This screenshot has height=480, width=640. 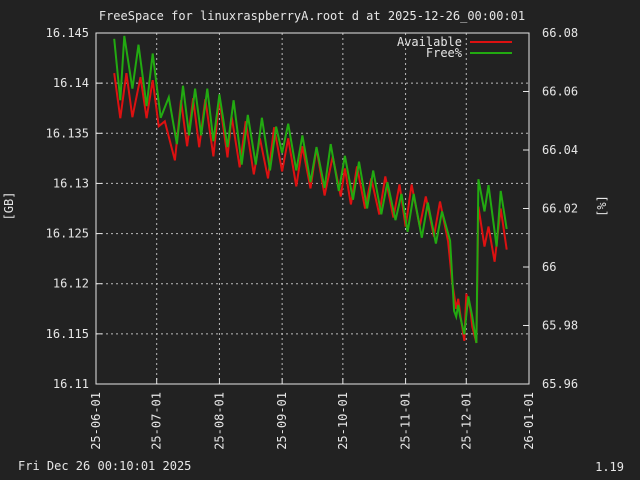 I want to click on y2-tick-label: 66.04, so click(x=560, y=150).